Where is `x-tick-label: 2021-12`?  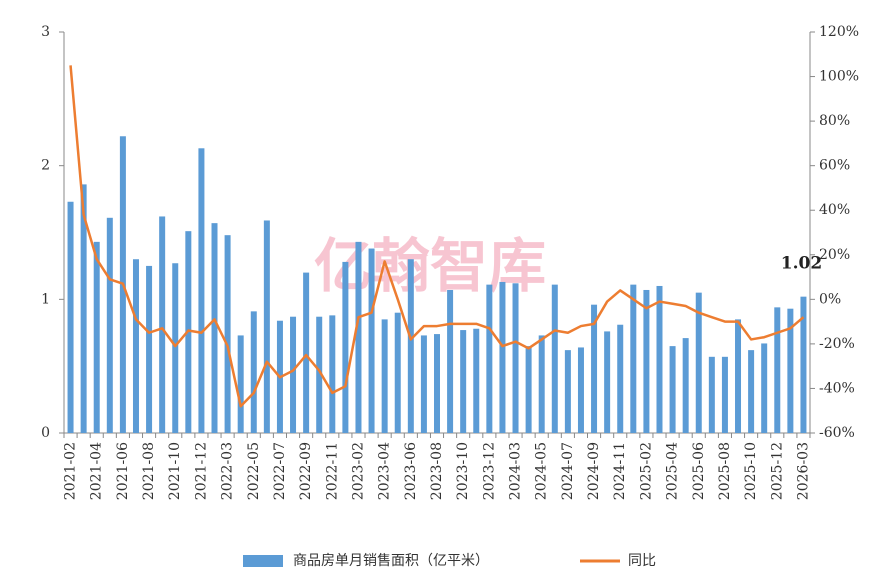 x-tick-label: 2021-12 is located at coordinates (201, 471).